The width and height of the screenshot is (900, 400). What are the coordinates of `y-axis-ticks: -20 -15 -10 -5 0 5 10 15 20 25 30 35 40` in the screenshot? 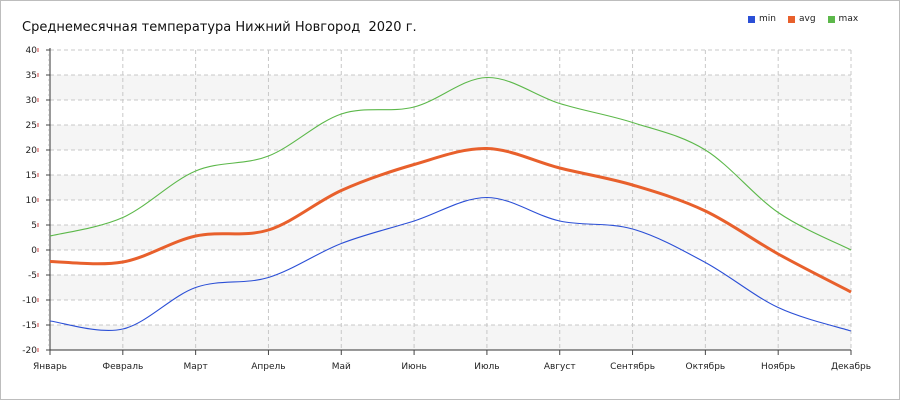 It's located at (36, 201).